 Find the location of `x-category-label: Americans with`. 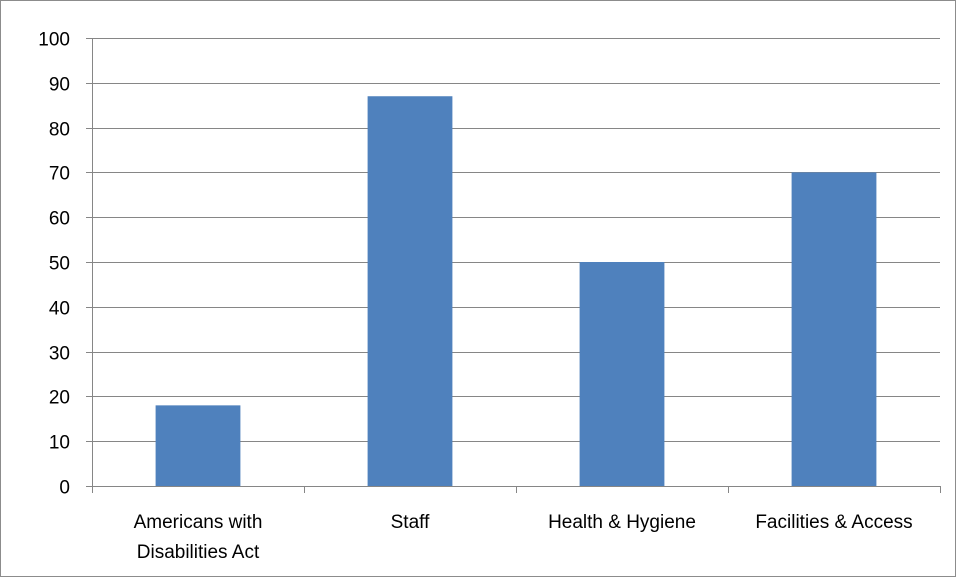

x-category-label: Americans with is located at coordinates (198, 522).